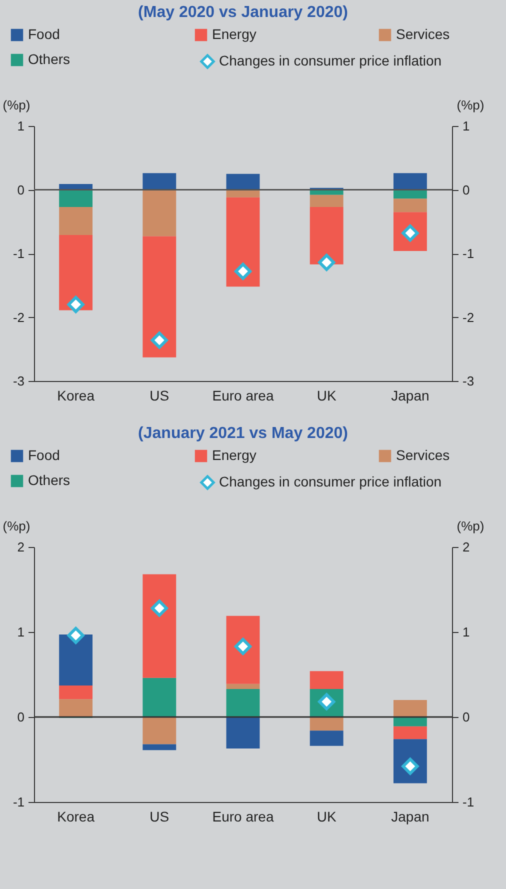  What do you see at coordinates (18, 381) in the screenshot?
I see `y-tick-label: -3` at bounding box center [18, 381].